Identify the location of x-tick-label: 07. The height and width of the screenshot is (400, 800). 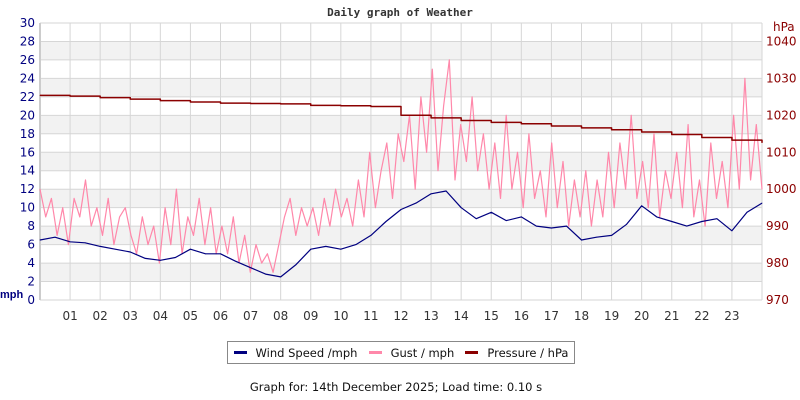
(250, 316).